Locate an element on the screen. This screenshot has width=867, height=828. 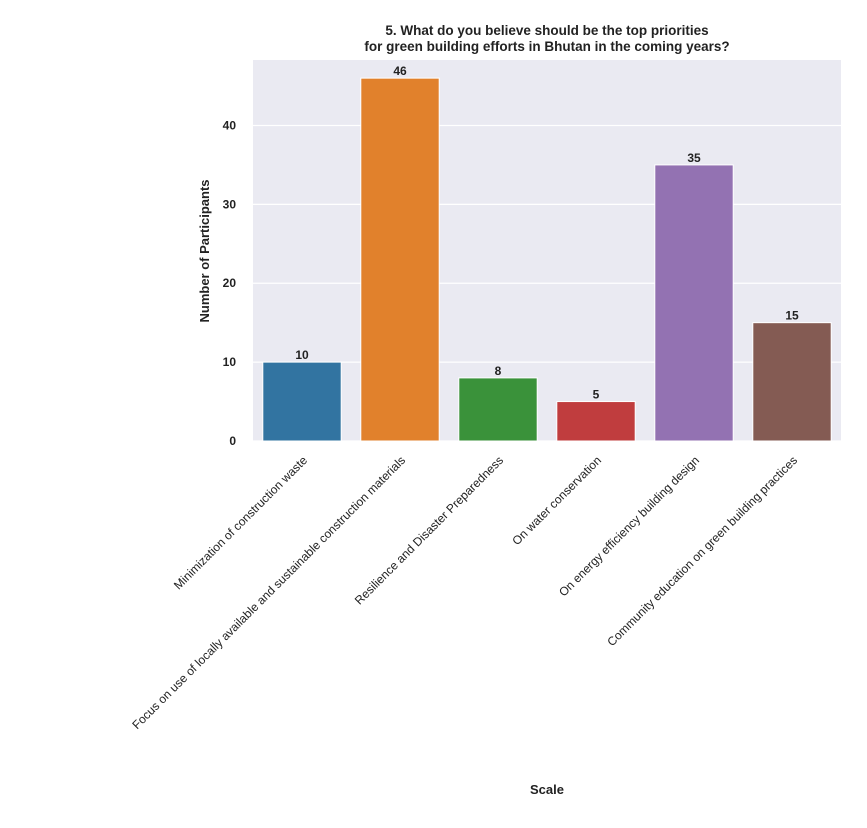
y-tick-label: 0 is located at coordinates (232, 441).